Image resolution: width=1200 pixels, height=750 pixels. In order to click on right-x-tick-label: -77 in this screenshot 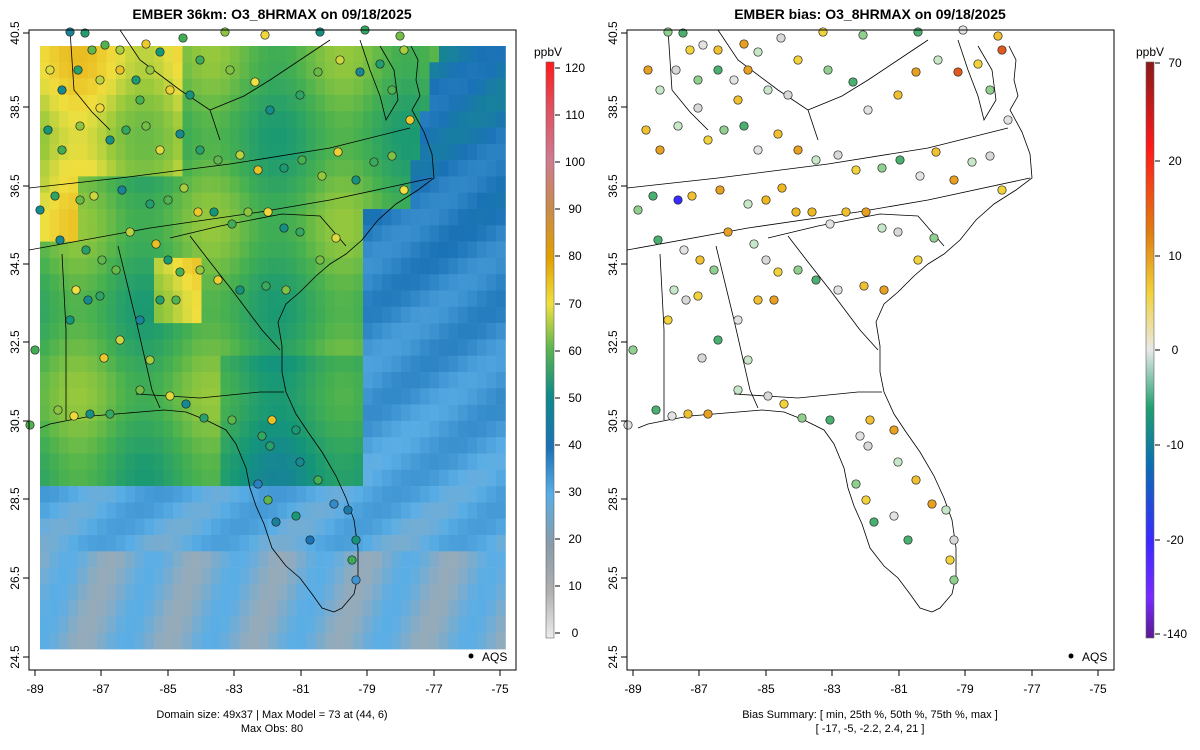, I will do `click(1032, 689)`.